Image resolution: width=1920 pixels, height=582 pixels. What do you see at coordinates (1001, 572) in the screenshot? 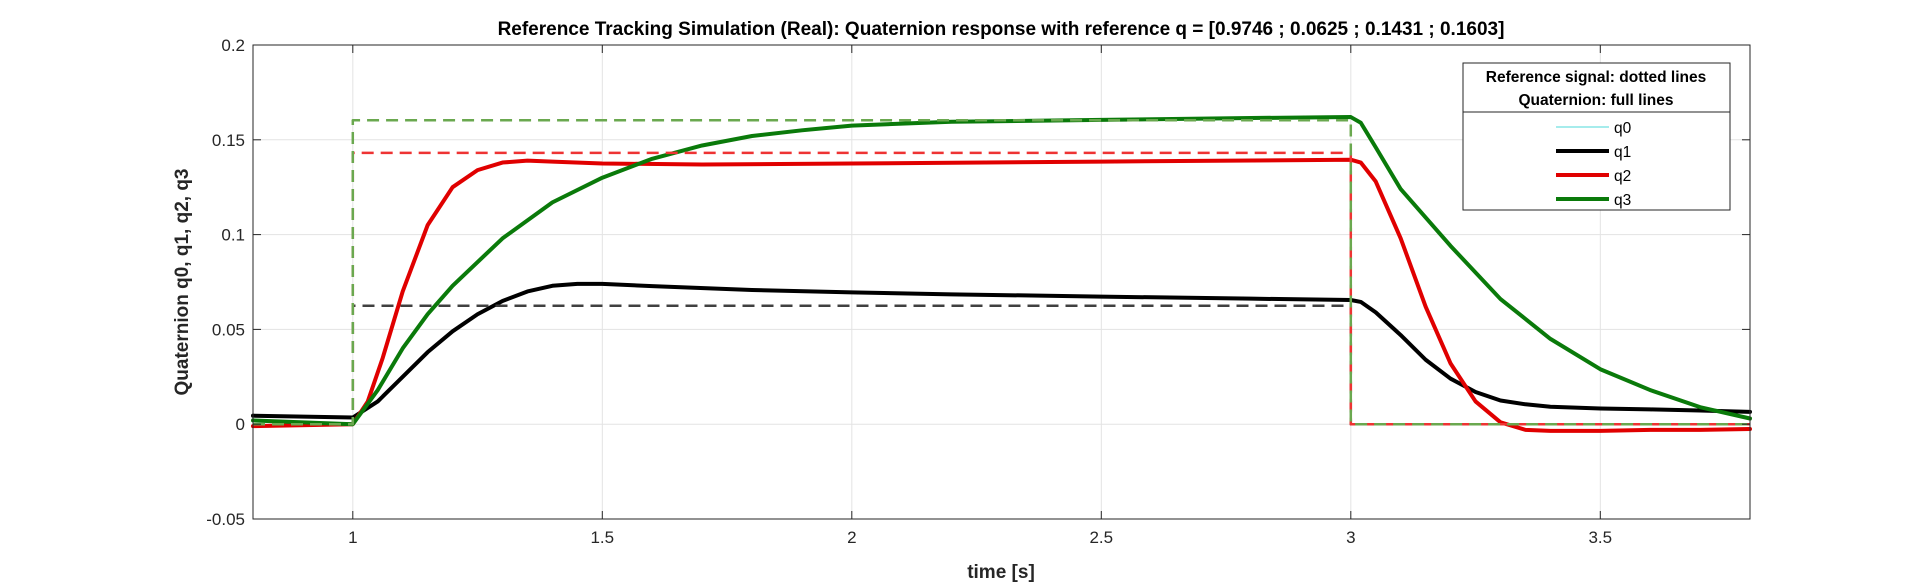
I see `x-axis-label: time [s]` at bounding box center [1001, 572].